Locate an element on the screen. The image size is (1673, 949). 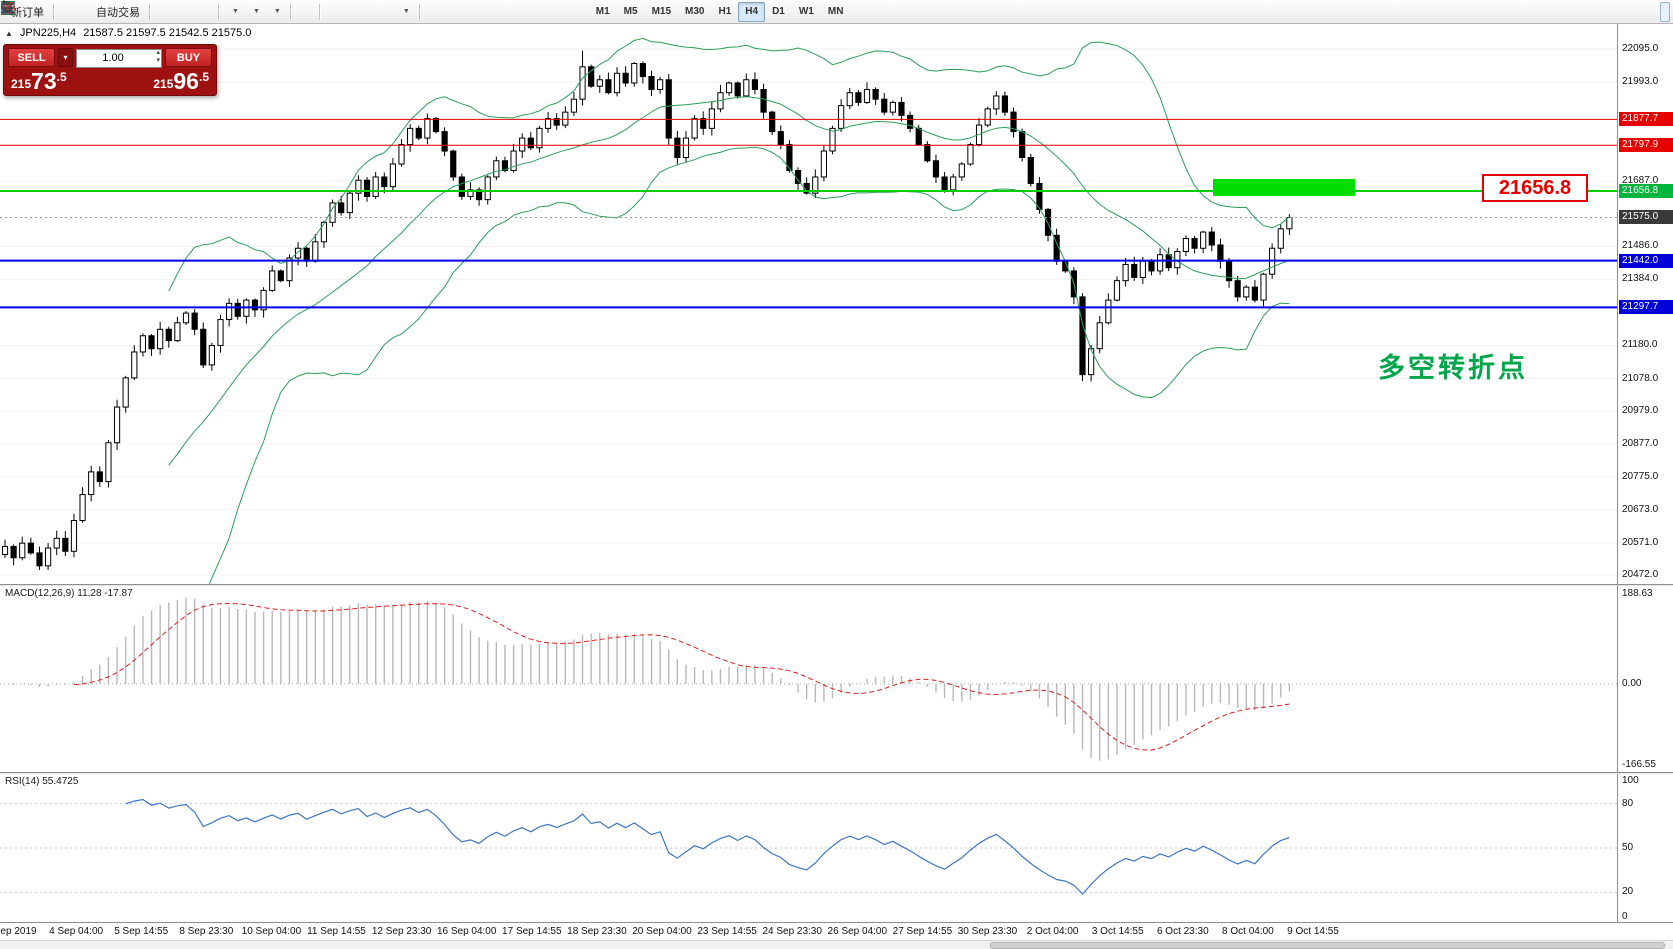
trendline-button is located at coordinates (177, 12).